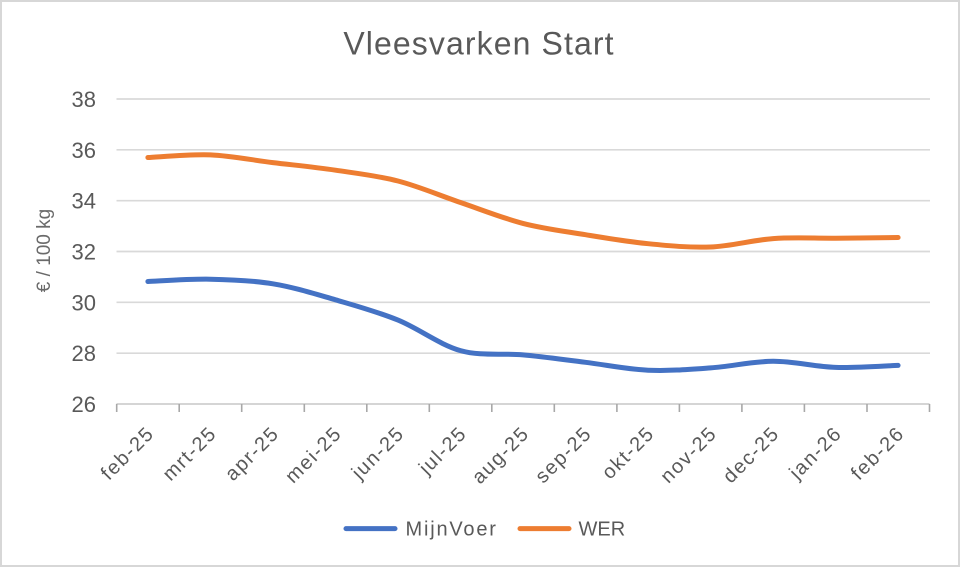 The width and height of the screenshot is (960, 567). Describe the element at coordinates (478, 44) in the screenshot. I see `svg-text: Vleesvarken Start` at that location.